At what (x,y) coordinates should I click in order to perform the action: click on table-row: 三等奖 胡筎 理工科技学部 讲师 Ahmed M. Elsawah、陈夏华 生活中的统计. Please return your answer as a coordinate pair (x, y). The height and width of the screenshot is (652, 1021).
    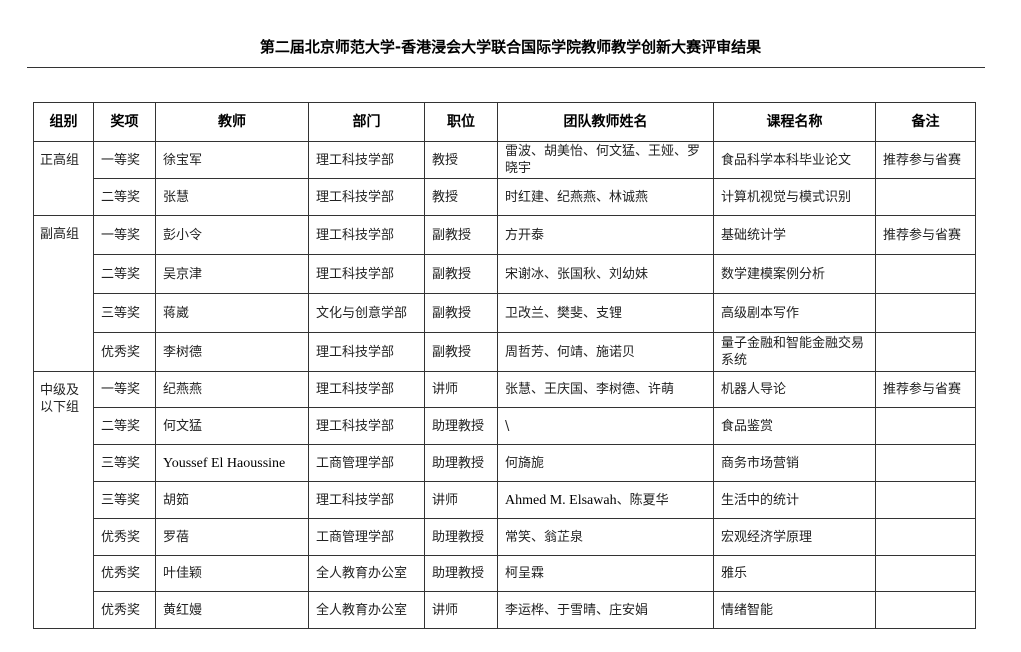
    Looking at the image, I should click on (505, 500).